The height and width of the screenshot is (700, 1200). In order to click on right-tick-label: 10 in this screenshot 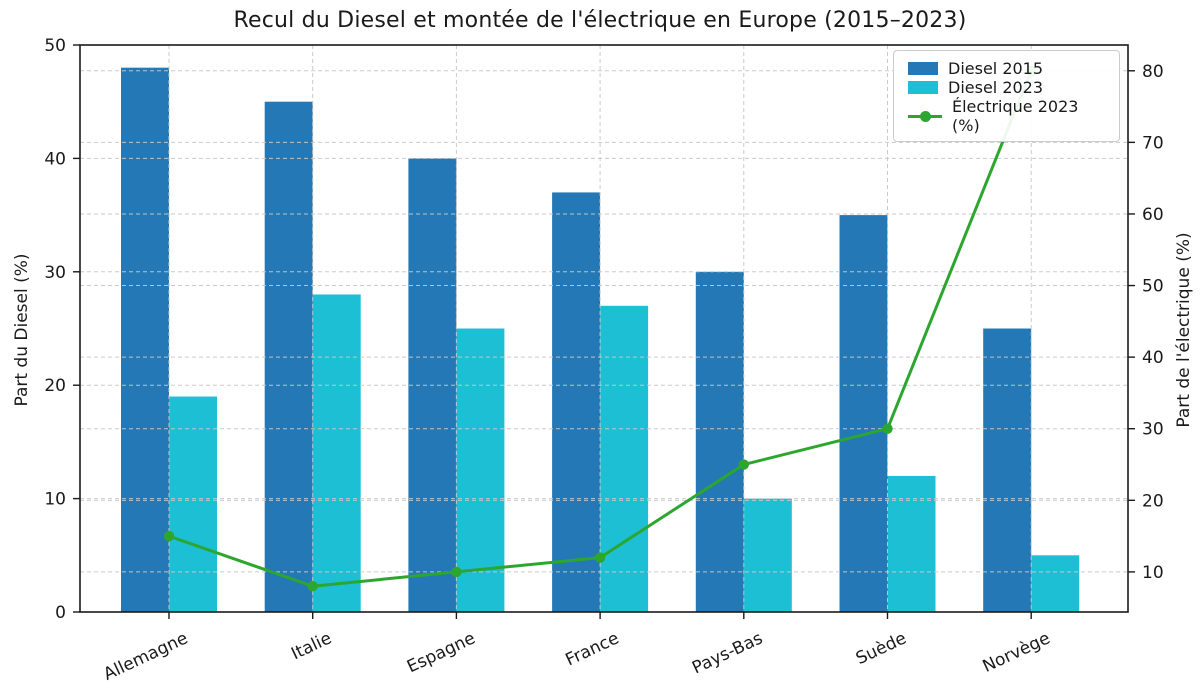, I will do `click(1153, 573)`.